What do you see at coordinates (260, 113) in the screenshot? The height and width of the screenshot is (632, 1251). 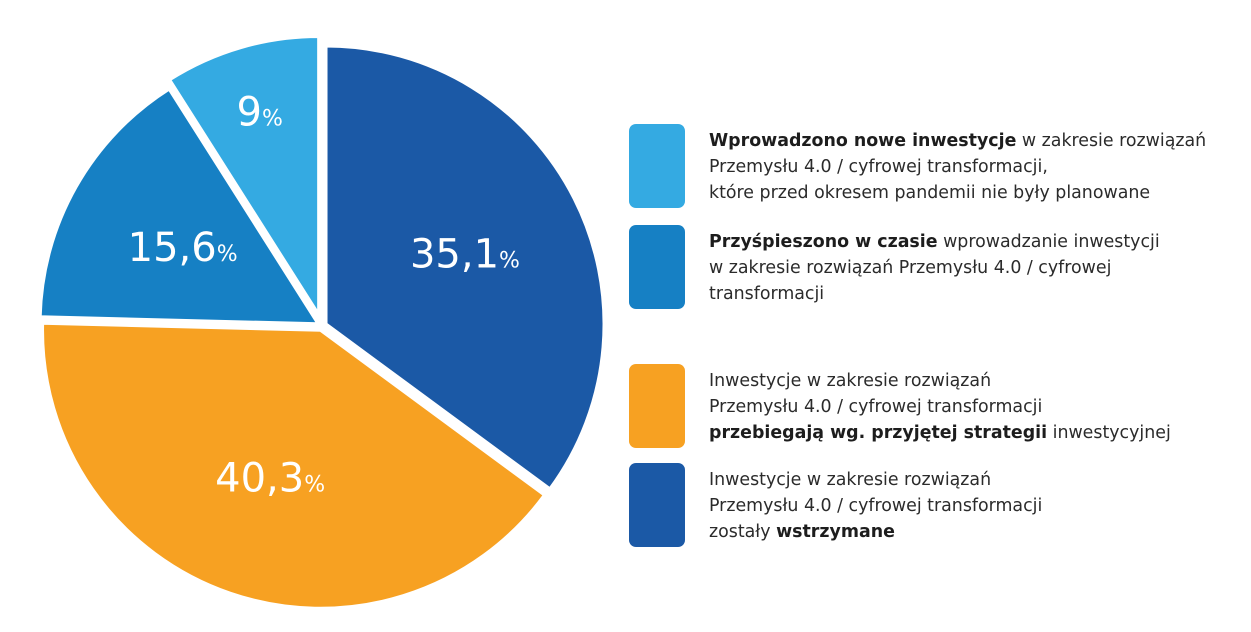 I see `slice-value-label-3: 9%` at bounding box center [260, 113].